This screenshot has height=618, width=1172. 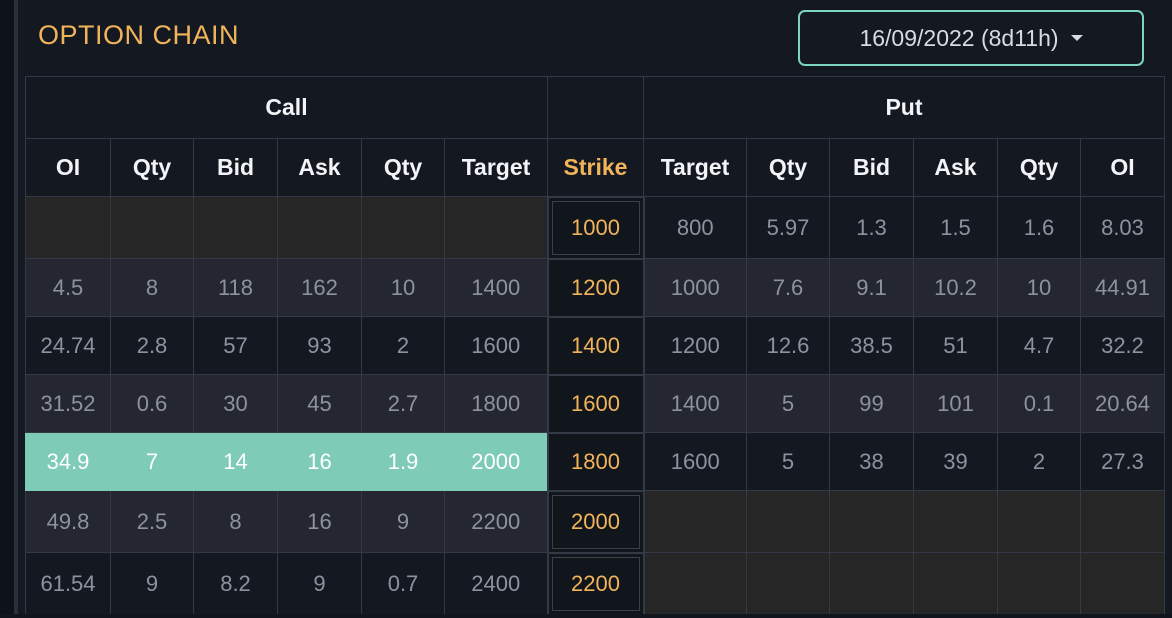 What do you see at coordinates (235, 287) in the screenshot?
I see `call-cell: 118` at bounding box center [235, 287].